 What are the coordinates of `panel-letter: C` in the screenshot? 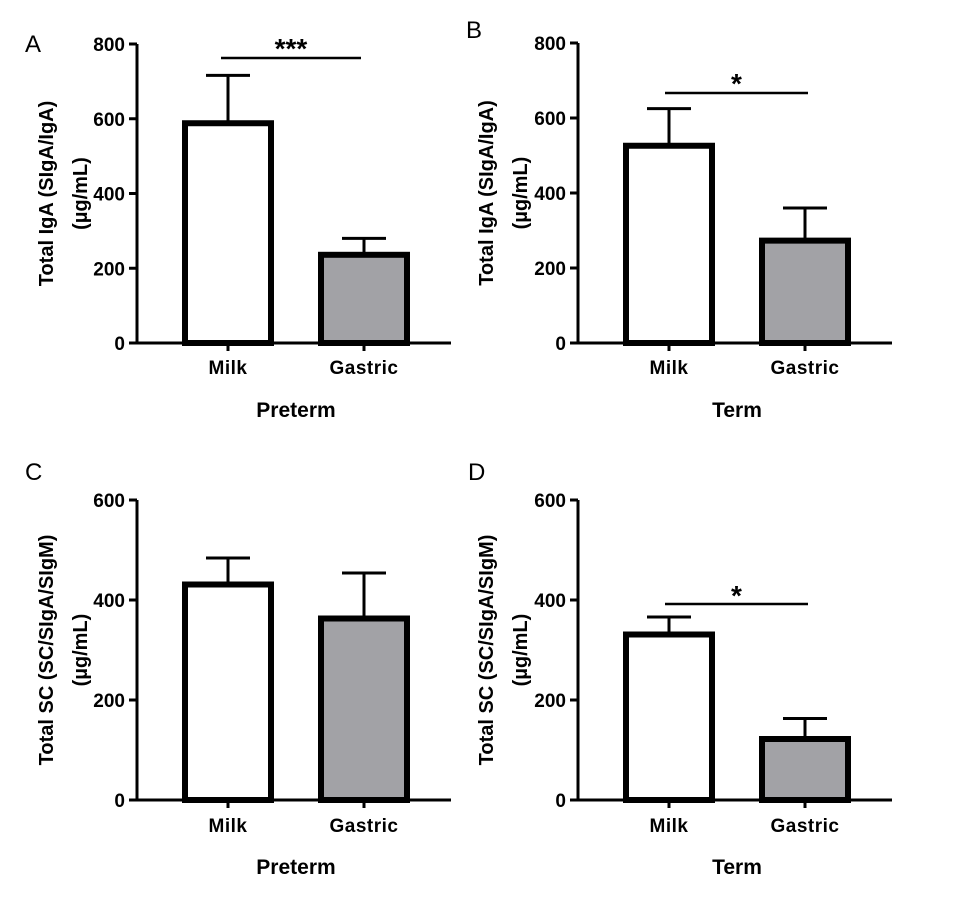 It's located at (33, 472).